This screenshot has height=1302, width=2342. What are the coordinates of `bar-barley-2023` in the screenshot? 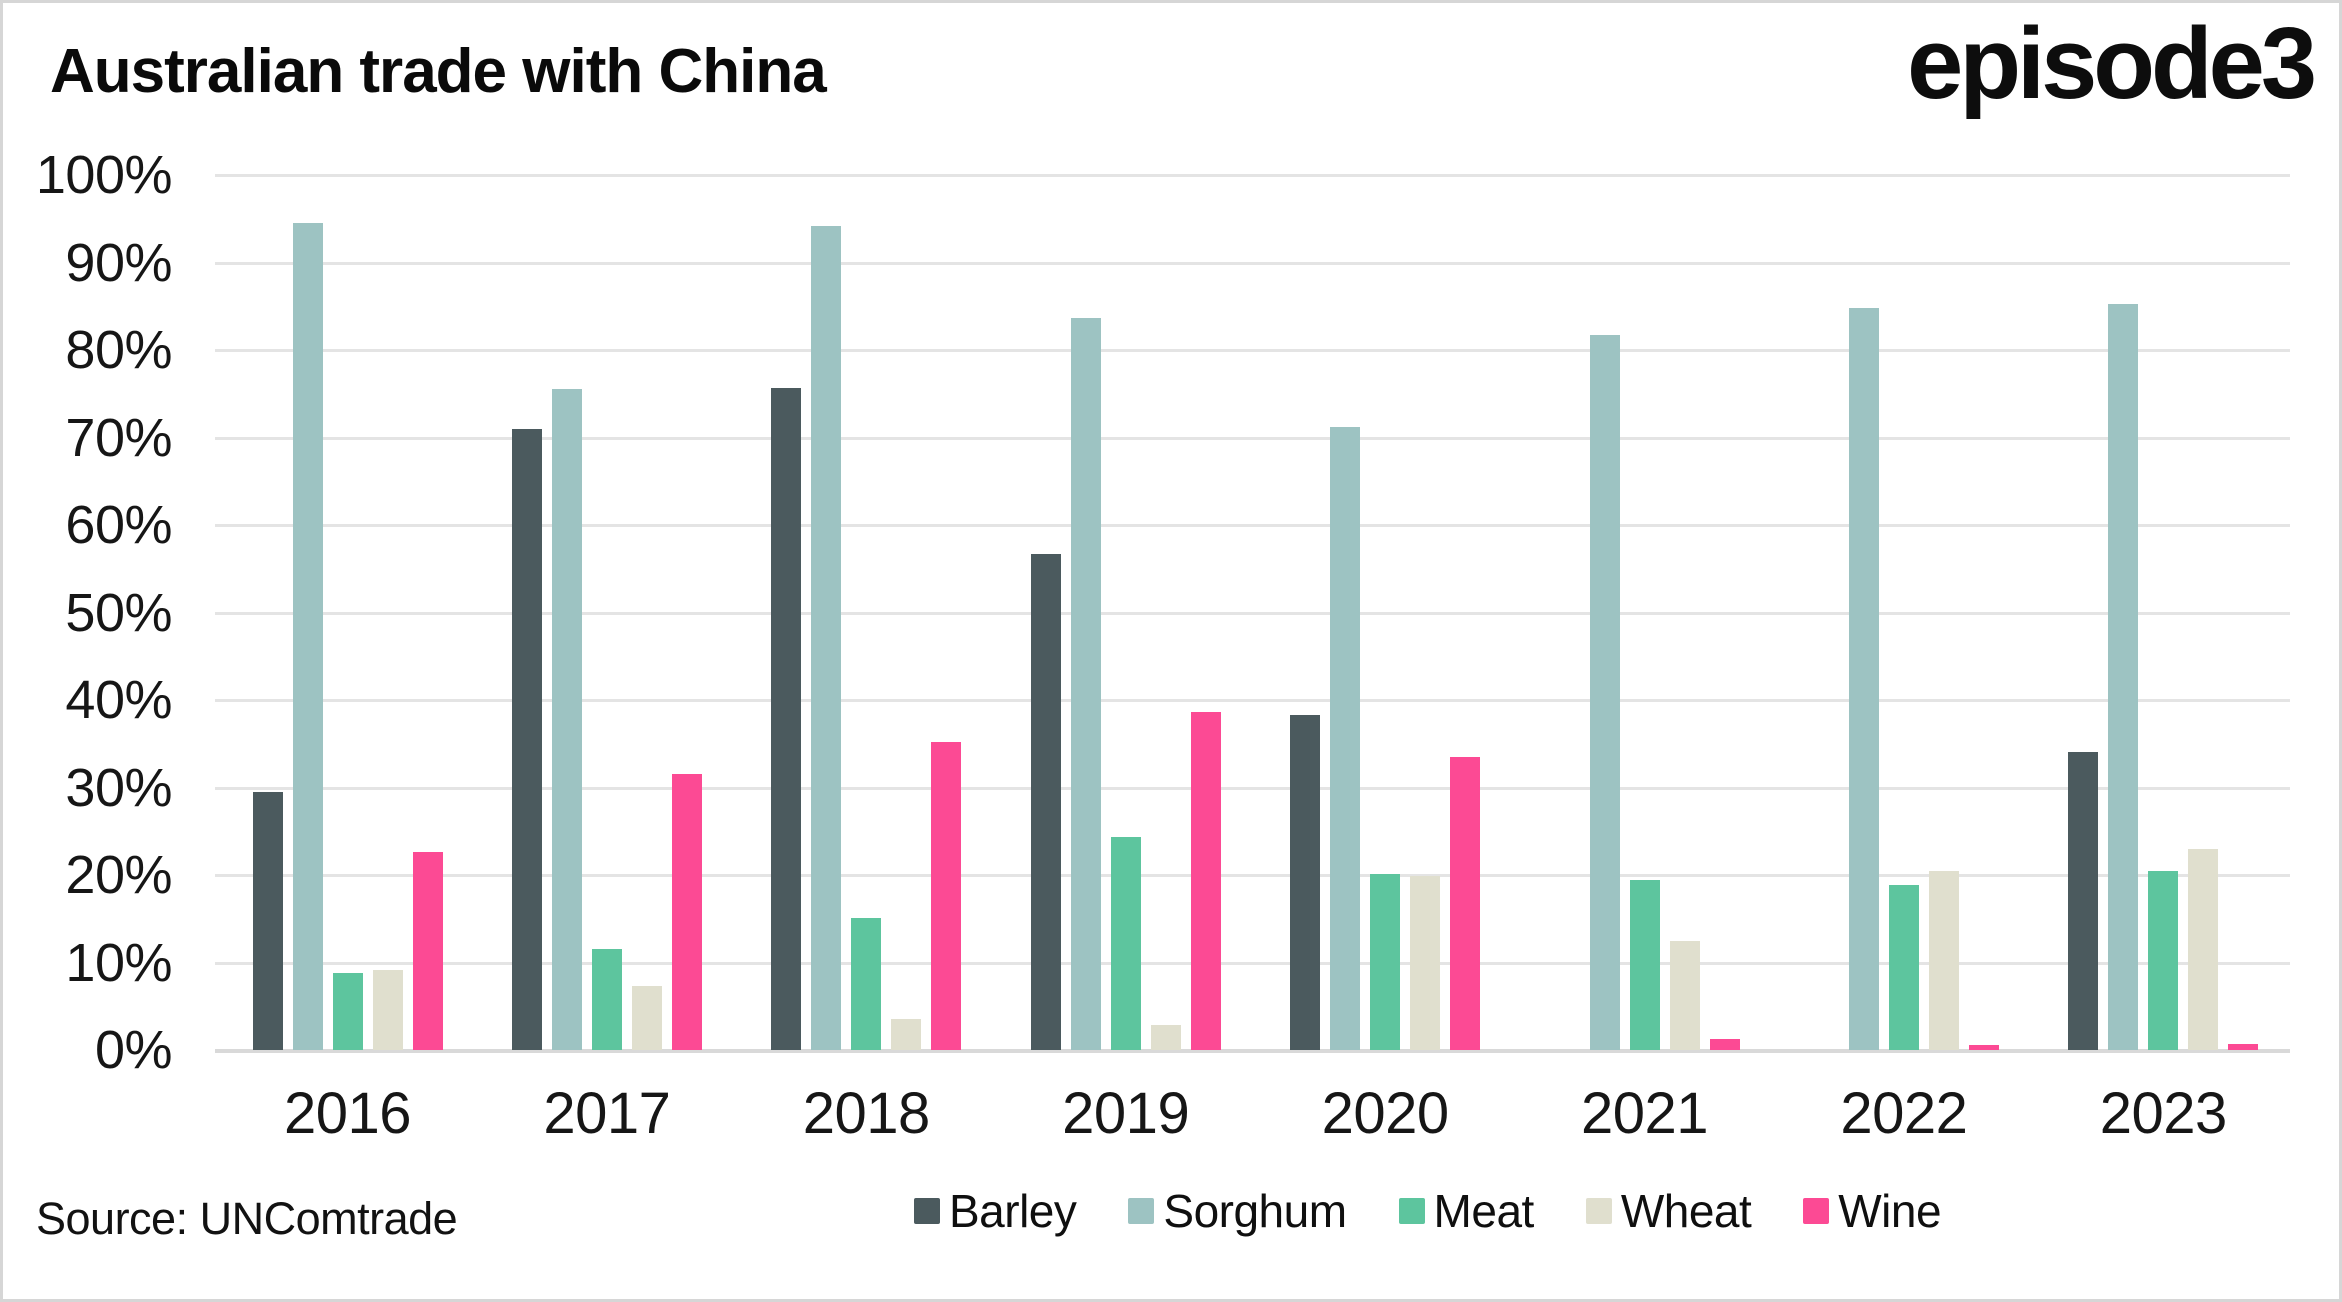 It's located at (2083, 901).